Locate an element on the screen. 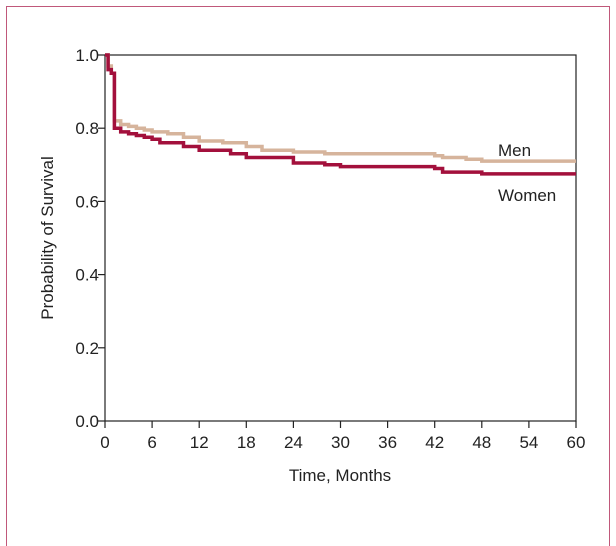 Image resolution: width=616 pixels, height=546 pixels. x-axis: 0 6 12 18 24 30 36 42 48 54 60 is located at coordinates (342, 436).